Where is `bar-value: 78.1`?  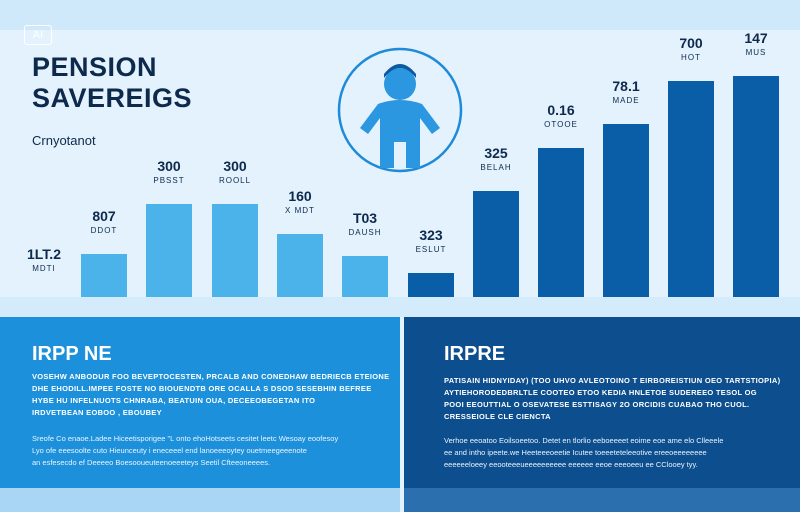 bar-value: 78.1 is located at coordinates (626, 86).